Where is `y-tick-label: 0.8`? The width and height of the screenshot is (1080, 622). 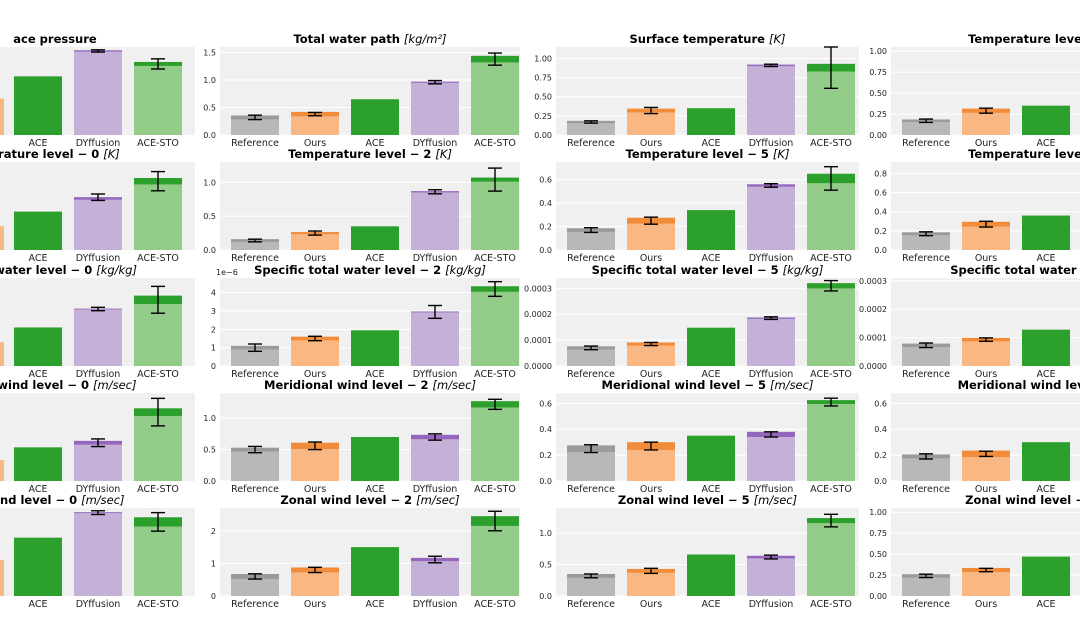 y-tick-label: 0.8 is located at coordinates (880, 173).